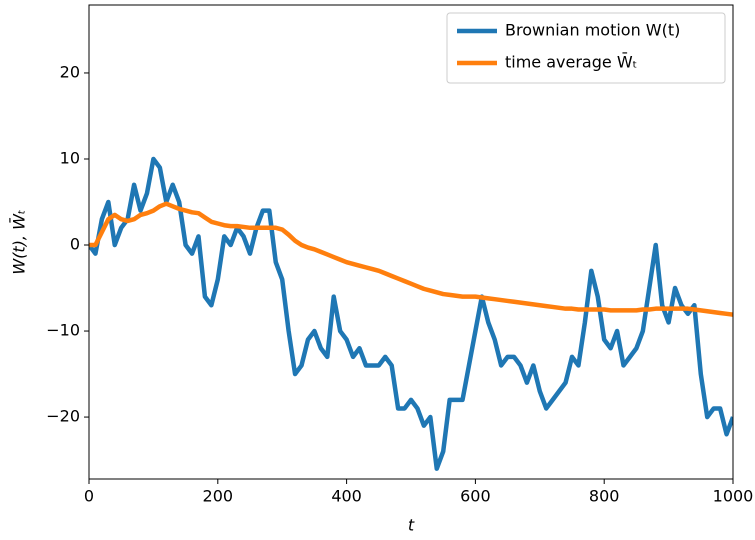  What do you see at coordinates (592, 30) in the screenshot?
I see `legend-label: Brownian motion W(t)` at bounding box center [592, 30].